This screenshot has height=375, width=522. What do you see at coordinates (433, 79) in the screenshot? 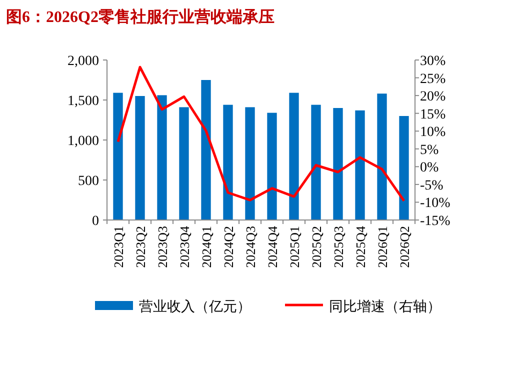
I see `y2-tick-label: 25%` at bounding box center [433, 79].